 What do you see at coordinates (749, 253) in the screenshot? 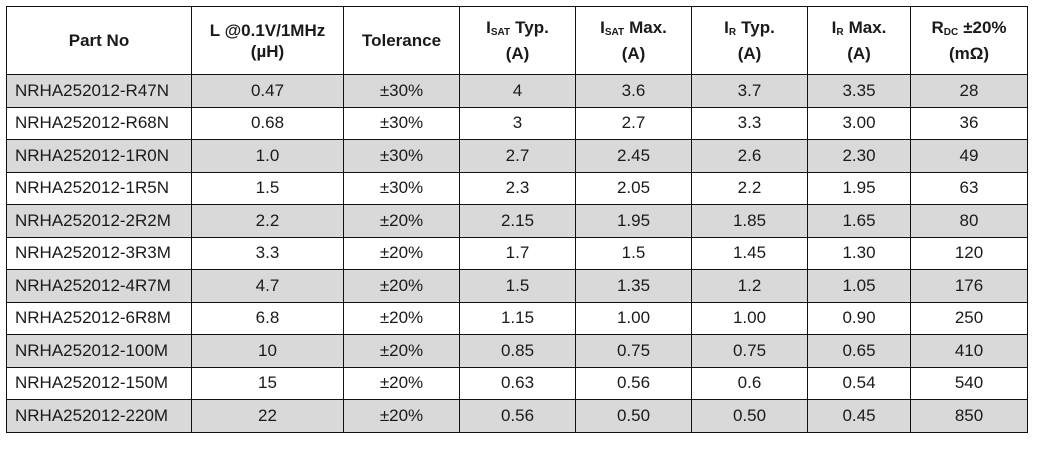
I see `ir-typ-cell: 1.45` at bounding box center [749, 253].